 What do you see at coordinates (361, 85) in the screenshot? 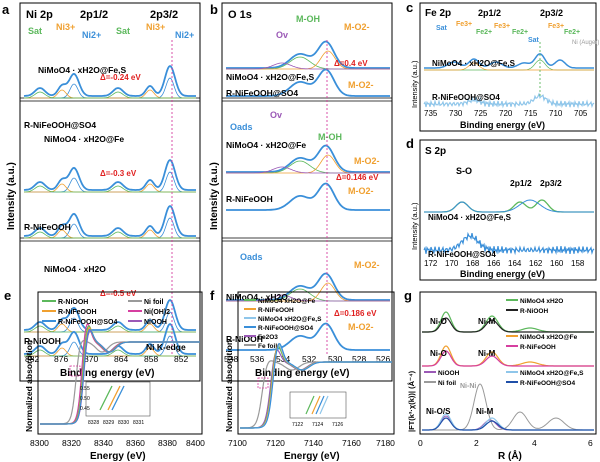
I see `peak-mo2-4: M-O2-` at bounding box center [361, 85].